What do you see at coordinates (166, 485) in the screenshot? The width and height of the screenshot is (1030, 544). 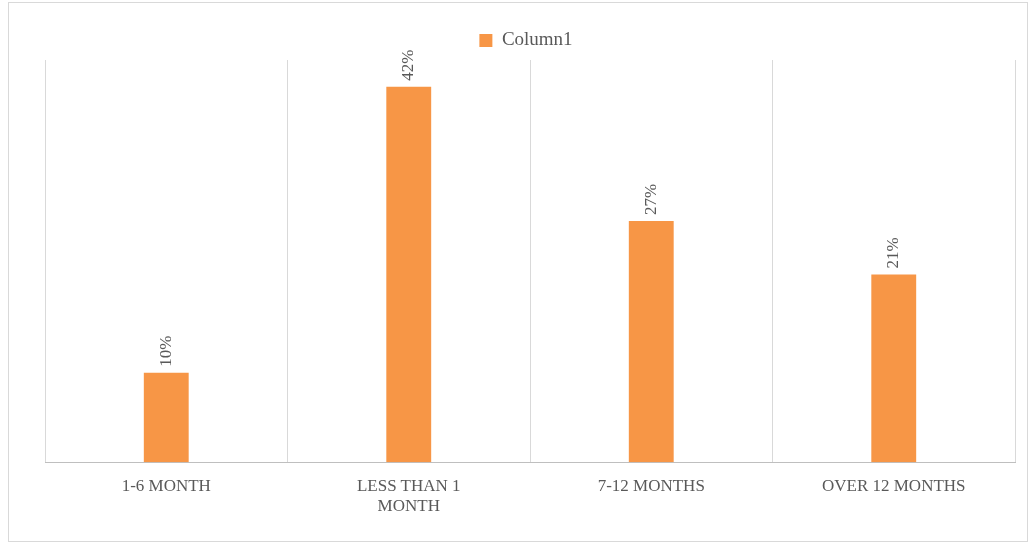 I see `x-tick-label: 1-6 MONTH` at bounding box center [166, 485].